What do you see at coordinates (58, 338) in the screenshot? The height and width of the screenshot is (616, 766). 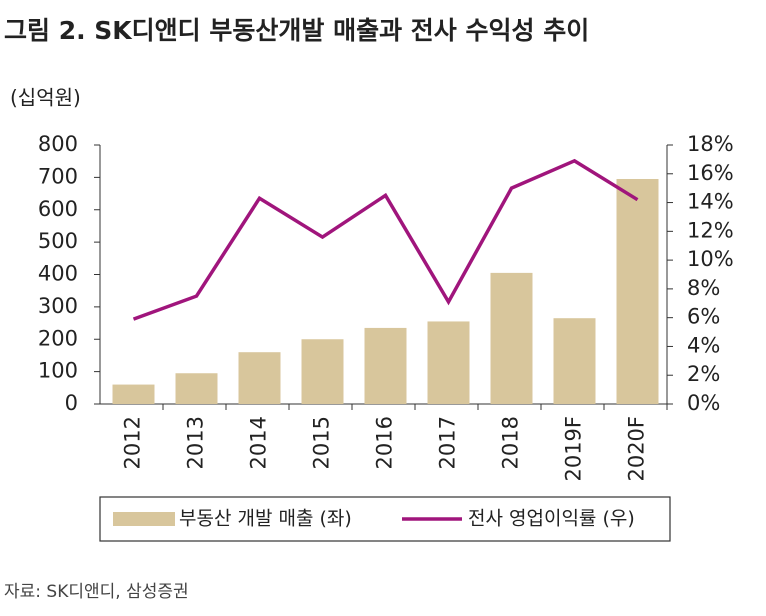 I see `y-tick-label: 200` at bounding box center [58, 338].